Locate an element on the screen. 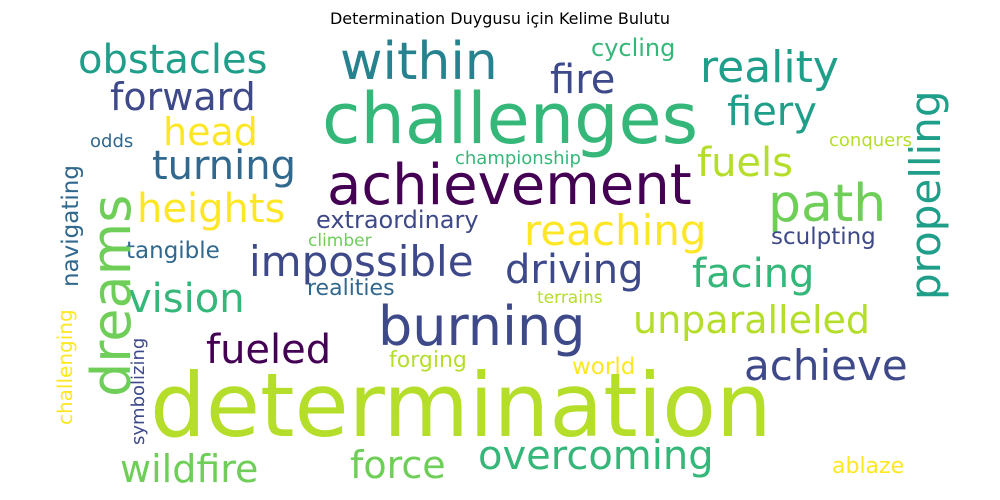  word-ablaze: ablaze is located at coordinates (868, 466).